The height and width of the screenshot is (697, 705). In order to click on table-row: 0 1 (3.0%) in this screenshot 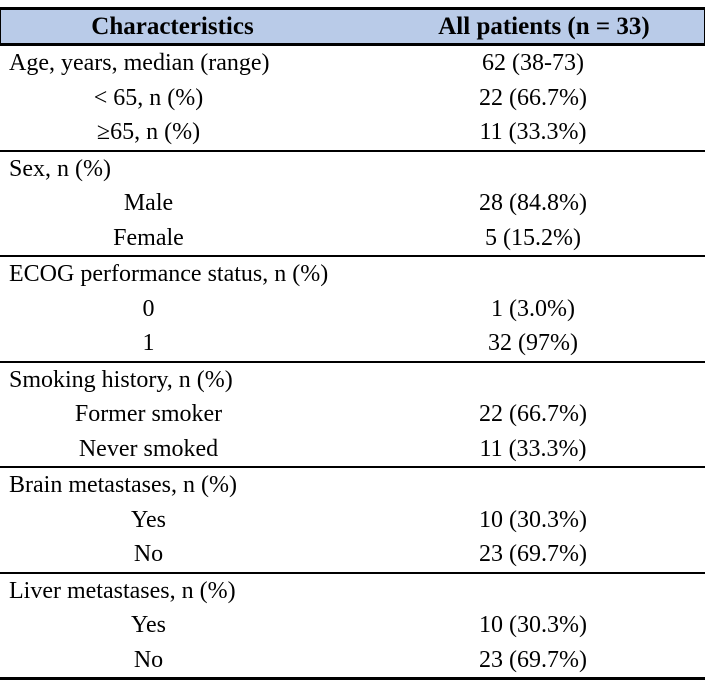, I will do `click(352, 309)`.